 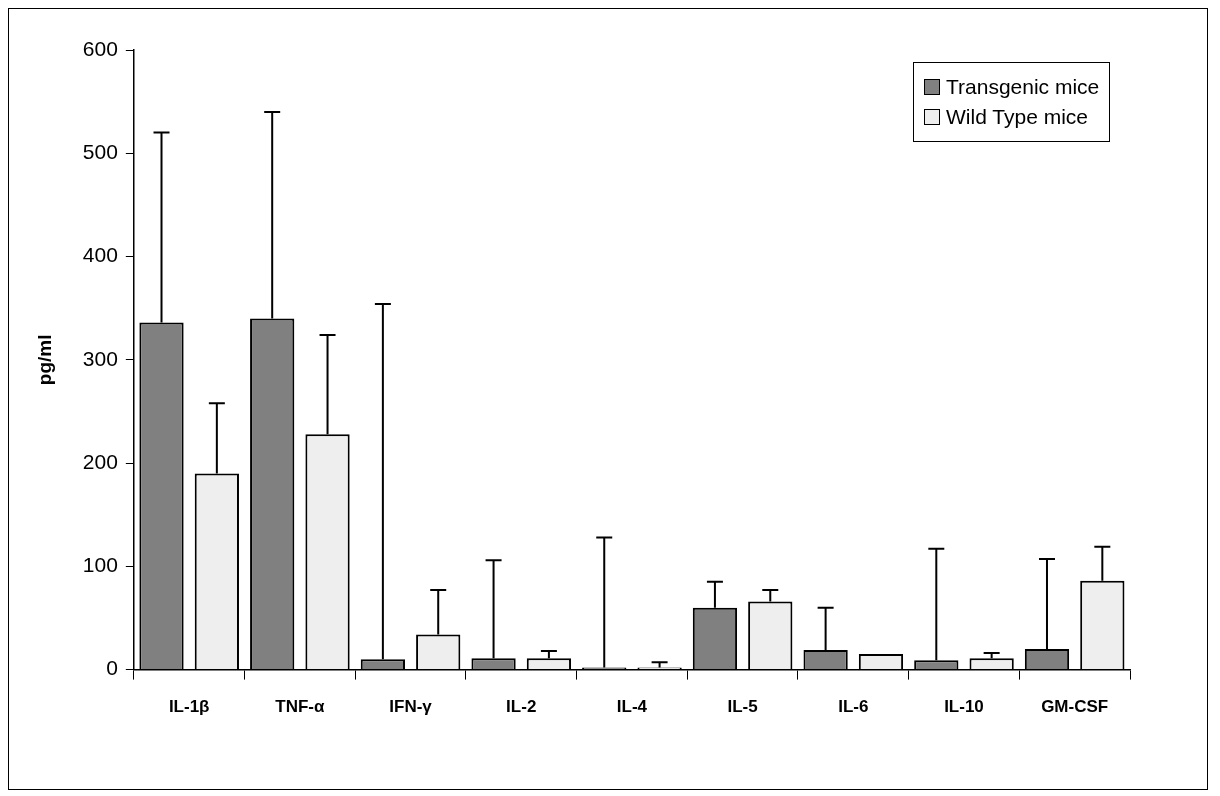 I want to click on legend-label: Wild Type mice, so click(x=1017, y=117).